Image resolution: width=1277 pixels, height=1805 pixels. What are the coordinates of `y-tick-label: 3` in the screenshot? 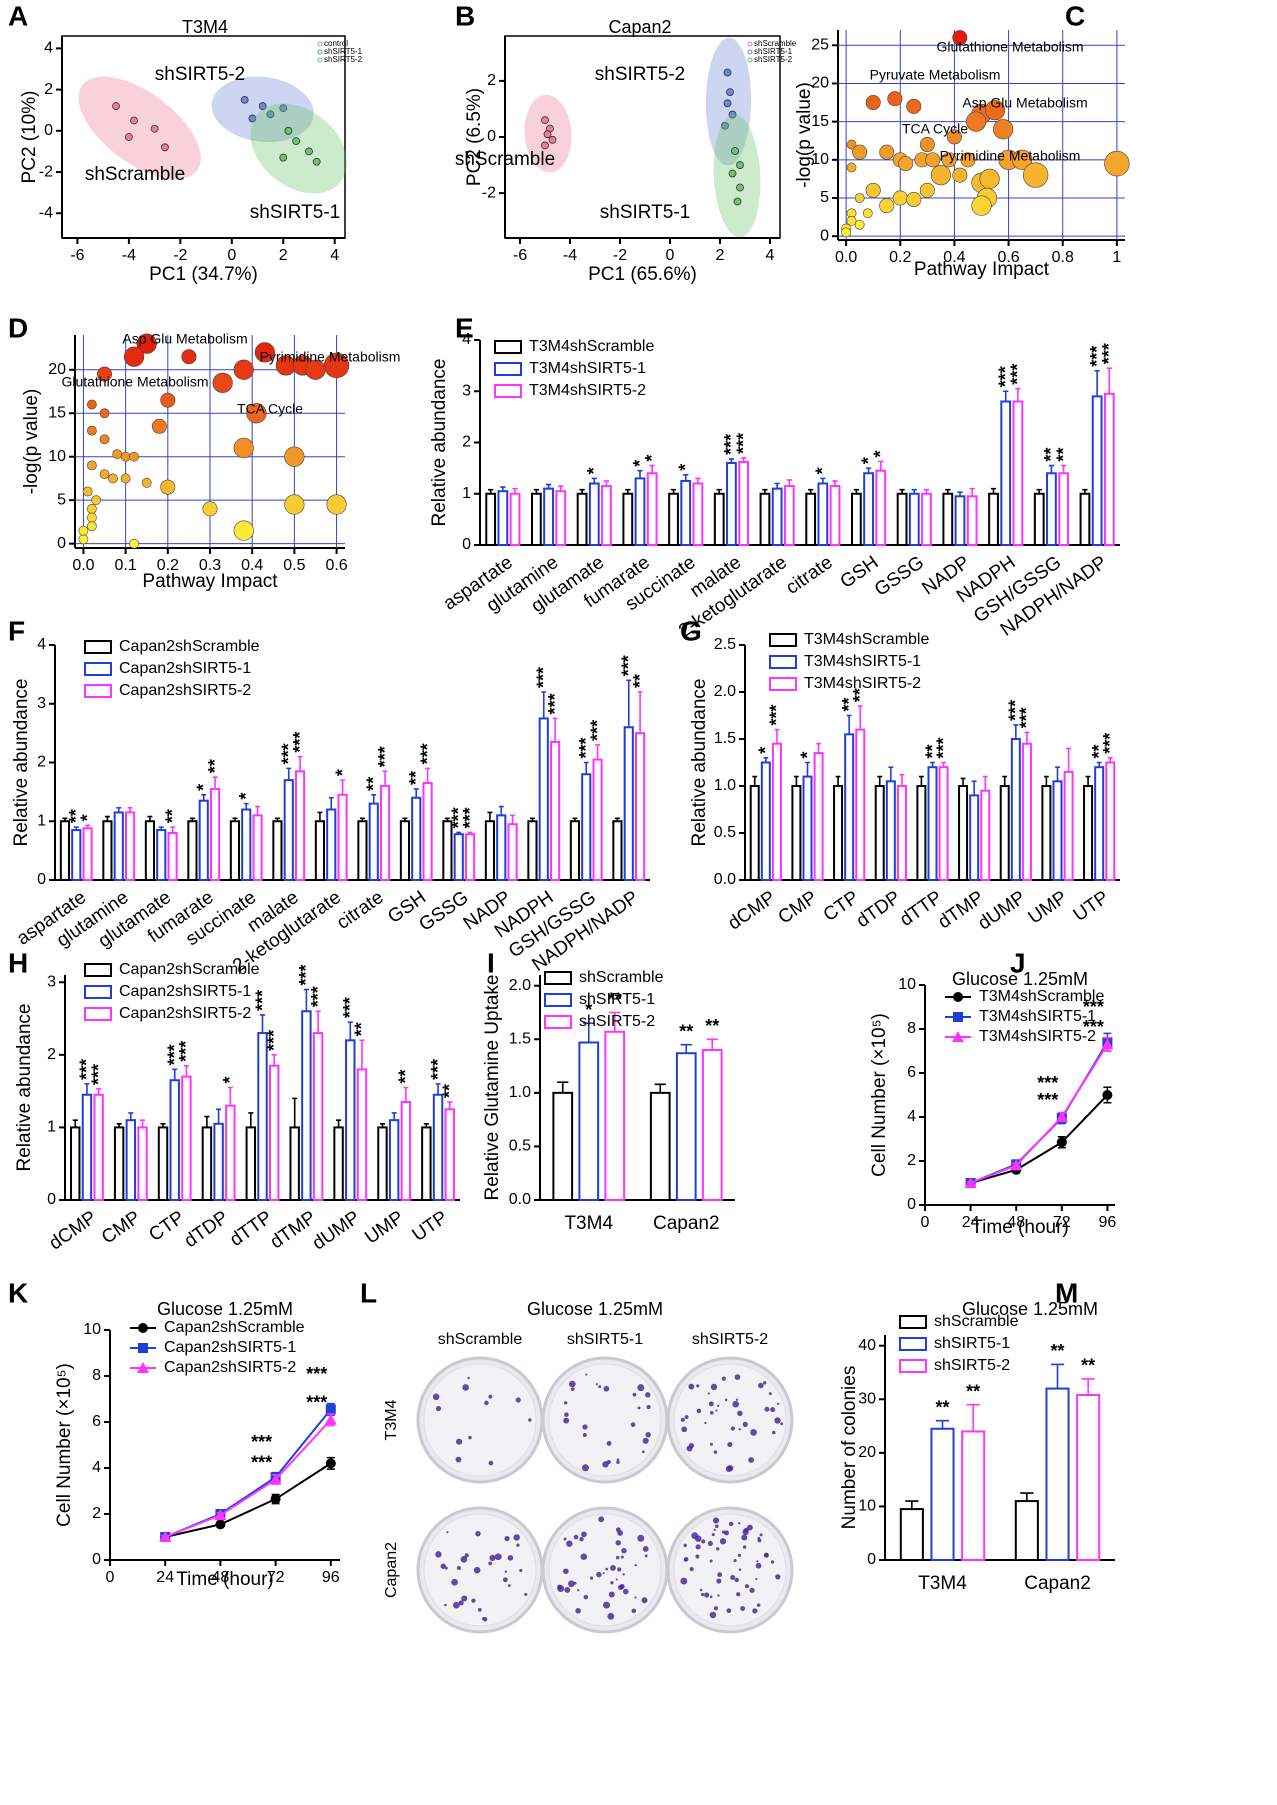 It's located at (466, 390).